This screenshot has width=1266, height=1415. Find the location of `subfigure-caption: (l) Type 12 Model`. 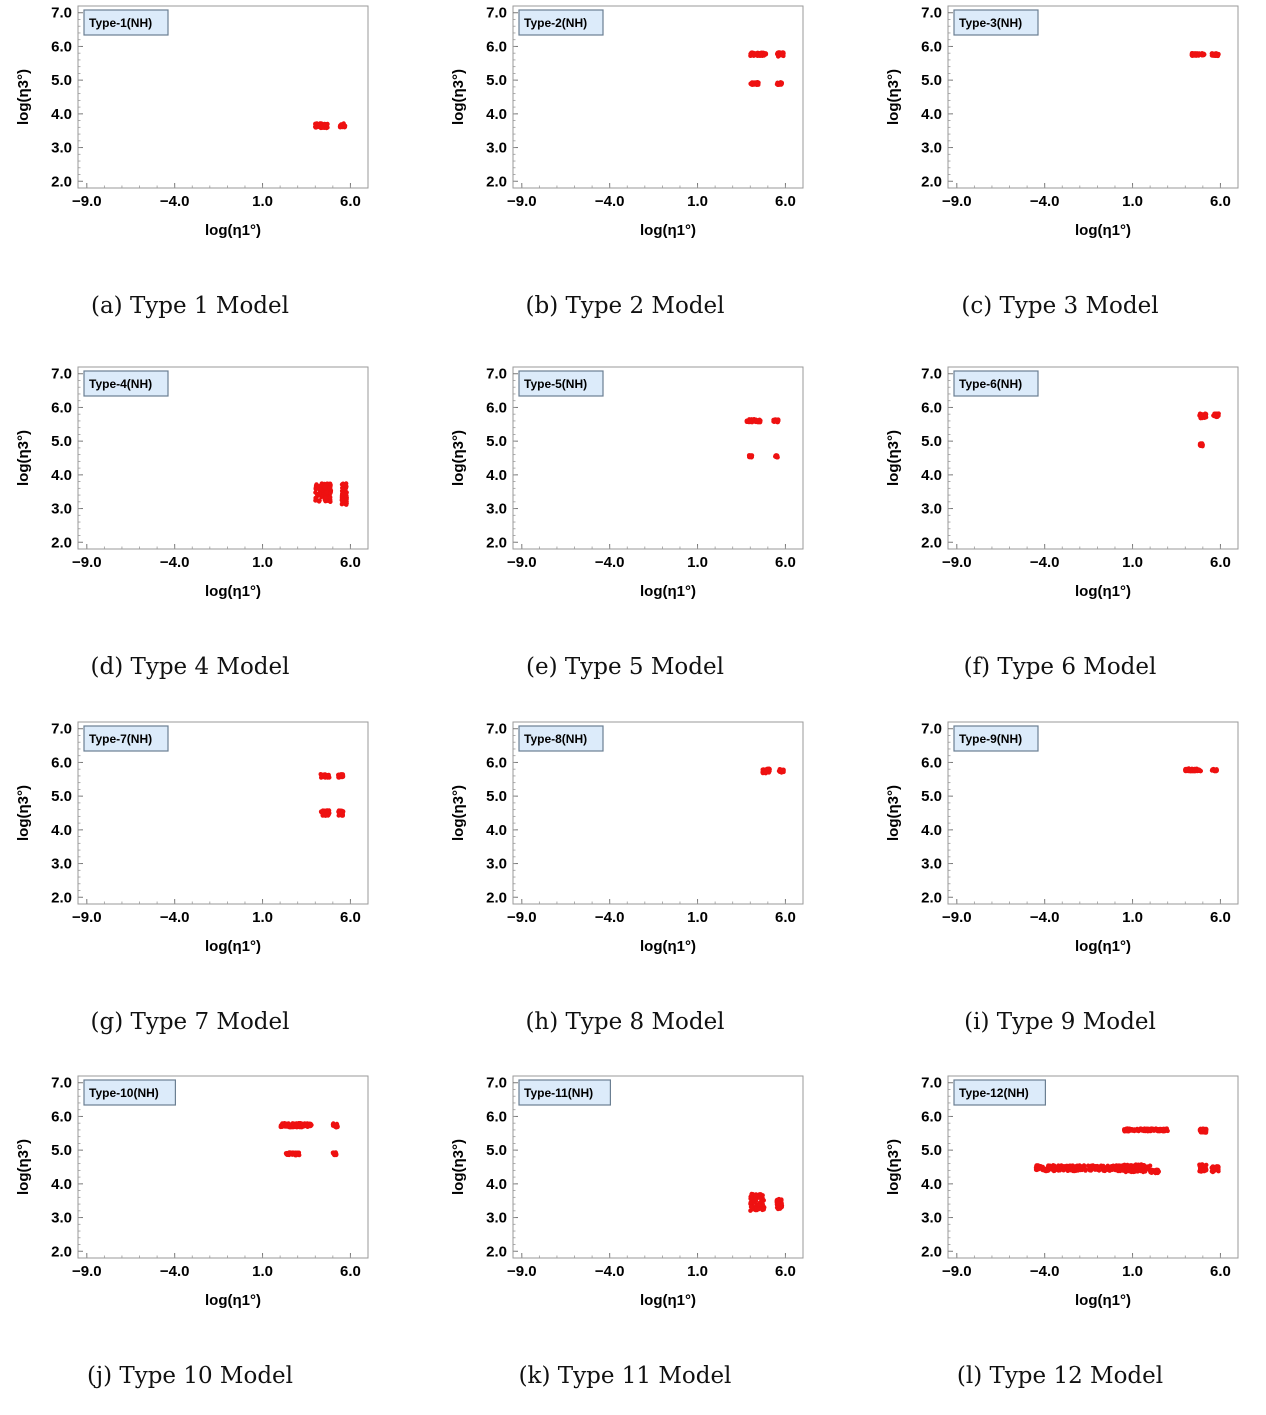

subfigure-caption: (l) Type 12 Model is located at coordinates (1060, 1376).